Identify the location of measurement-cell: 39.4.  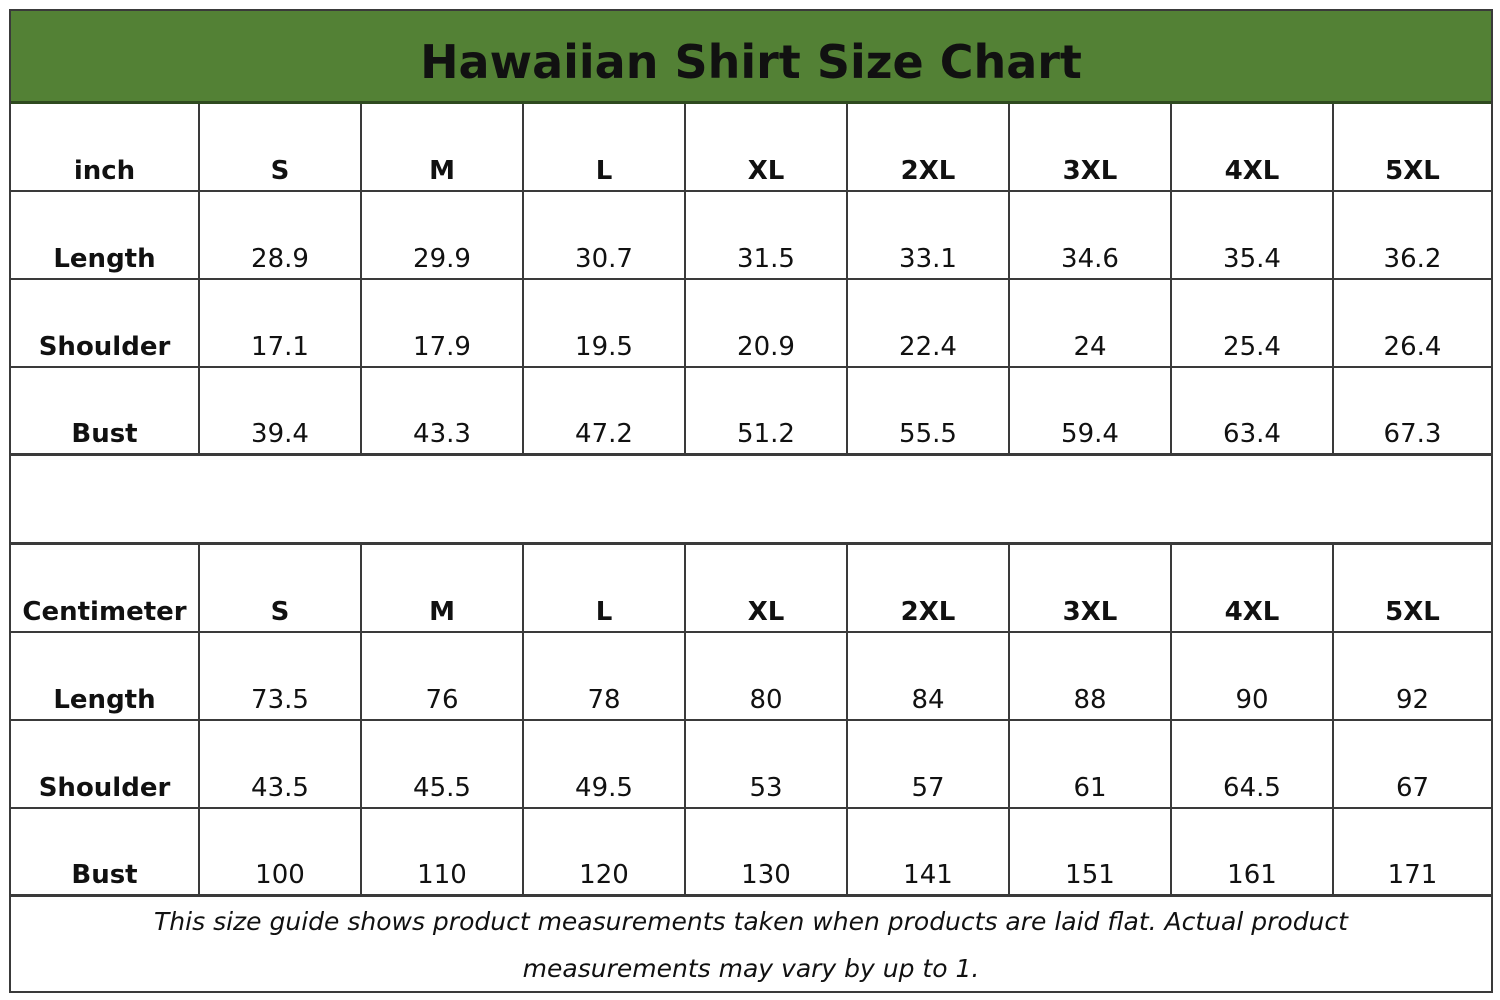
(281, 410).